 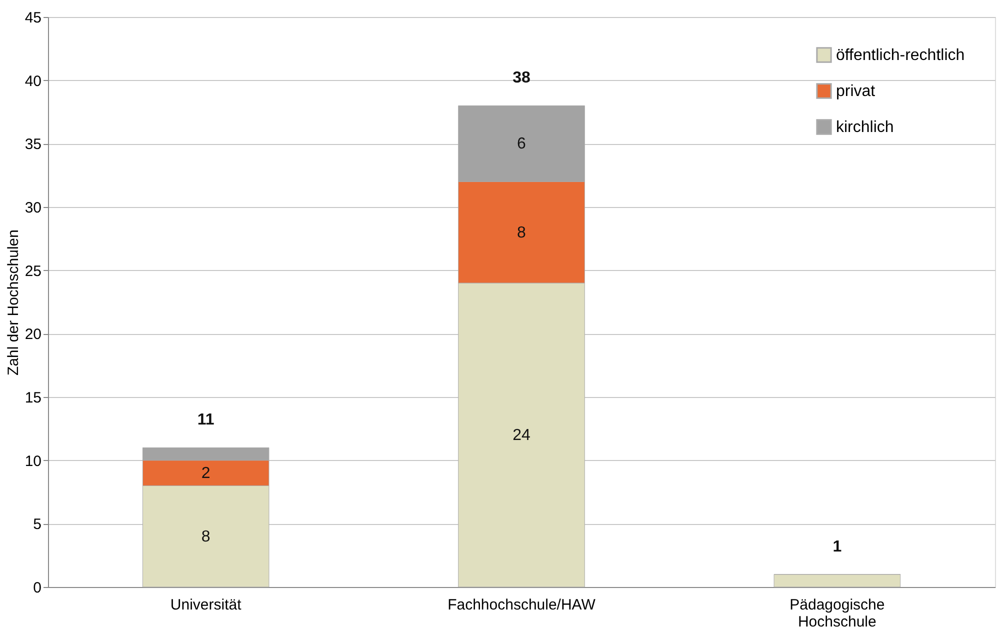 What do you see at coordinates (37, 525) in the screenshot?
I see `y-tick-label: 5` at bounding box center [37, 525].